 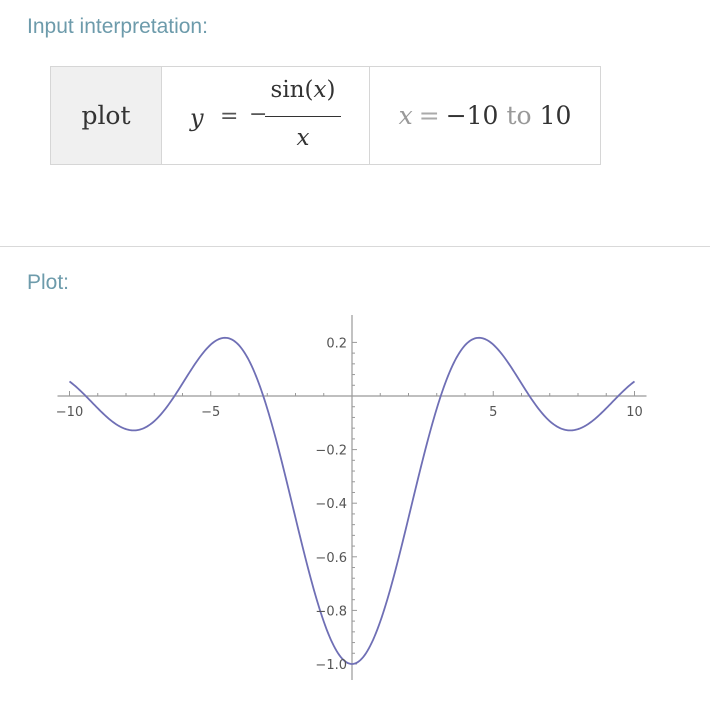 I want to click on pod-divider, so click(x=355, y=246).